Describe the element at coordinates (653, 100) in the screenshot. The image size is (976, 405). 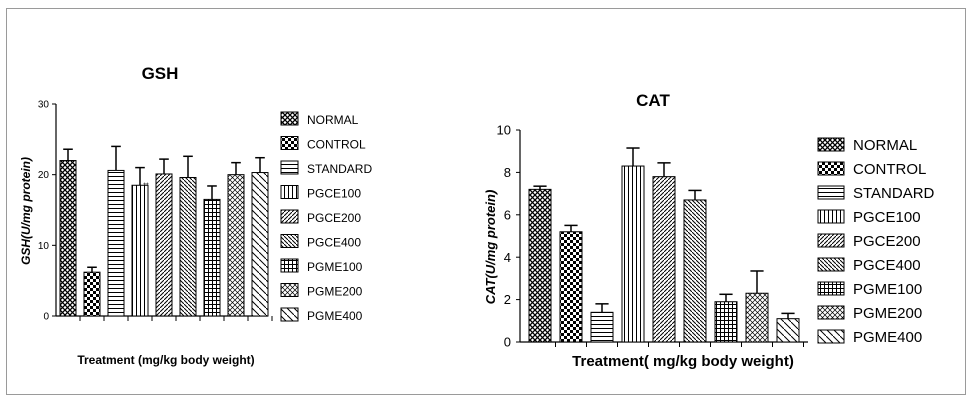
I see `chart-title: CAT` at that location.